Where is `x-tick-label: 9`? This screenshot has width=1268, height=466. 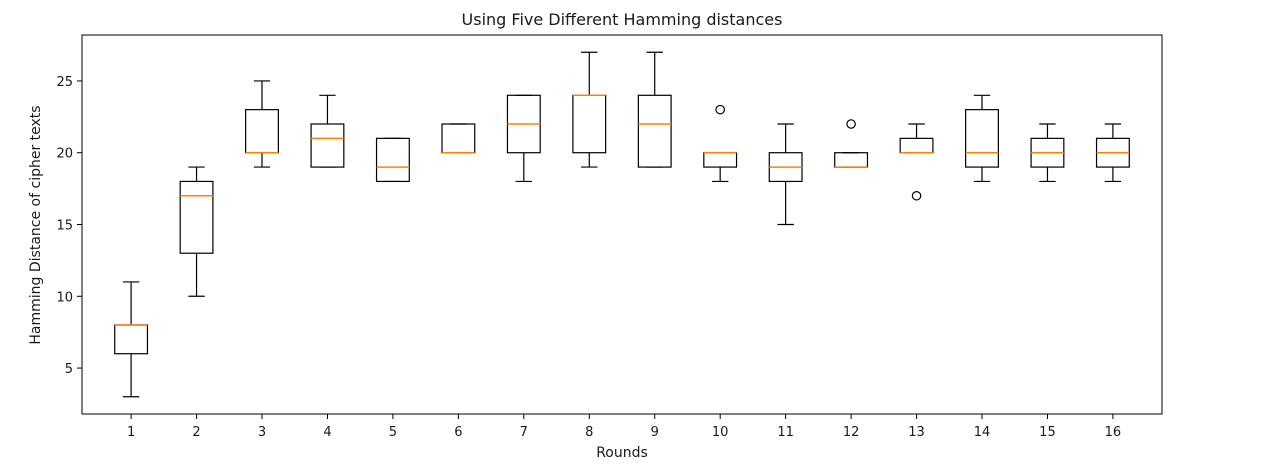 x-tick-label: 9 is located at coordinates (655, 432).